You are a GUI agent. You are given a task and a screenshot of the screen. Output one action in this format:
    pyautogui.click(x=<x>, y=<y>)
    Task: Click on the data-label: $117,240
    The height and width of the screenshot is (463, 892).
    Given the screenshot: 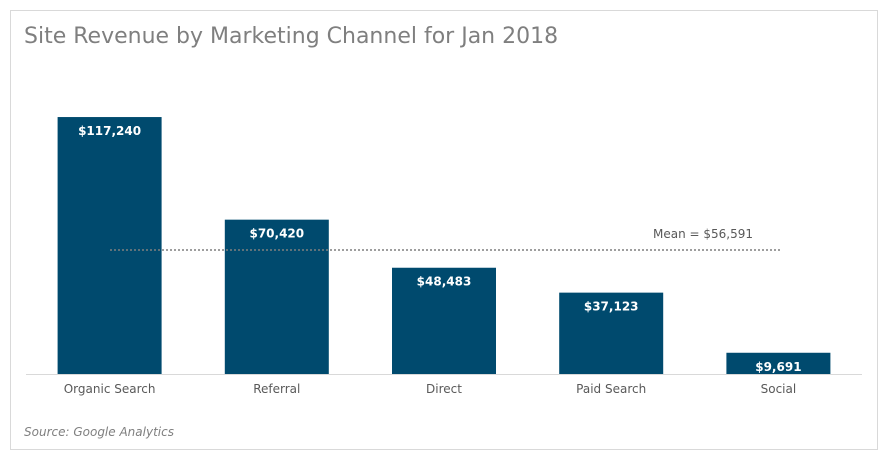 What is the action you would take?
    pyautogui.click(x=109, y=131)
    